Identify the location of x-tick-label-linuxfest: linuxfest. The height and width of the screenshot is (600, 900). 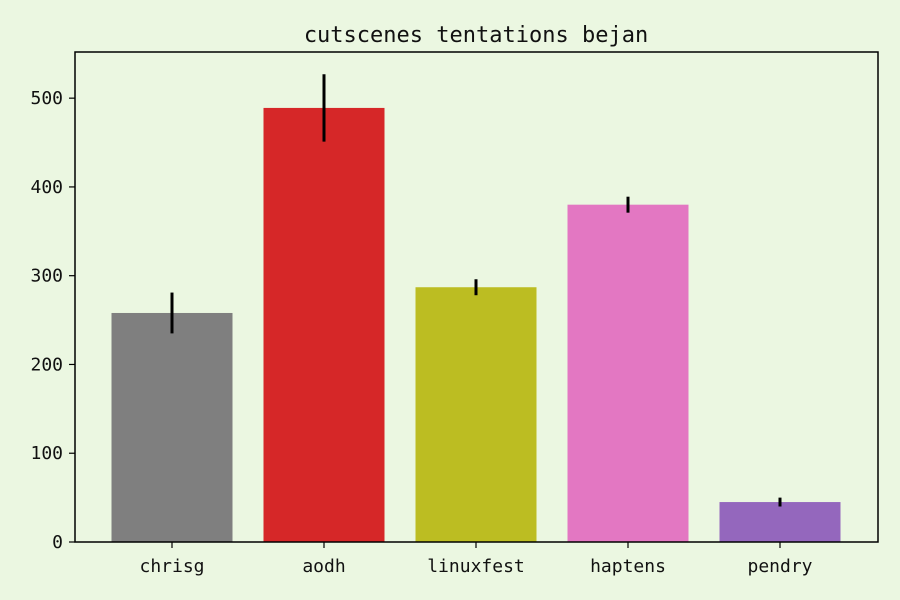
(476, 566).